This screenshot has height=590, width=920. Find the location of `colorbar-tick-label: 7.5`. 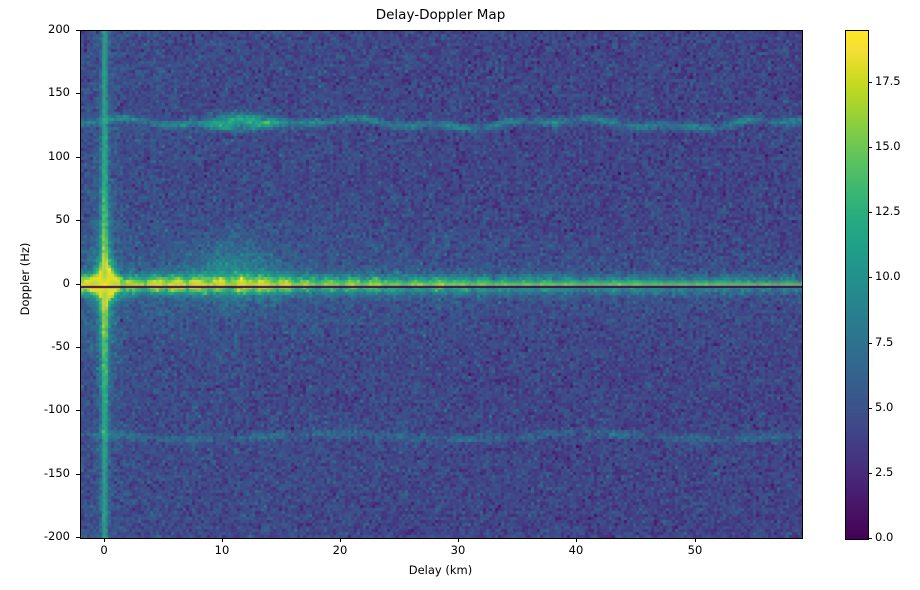

colorbar-tick-label: 7.5 is located at coordinates (884, 342).